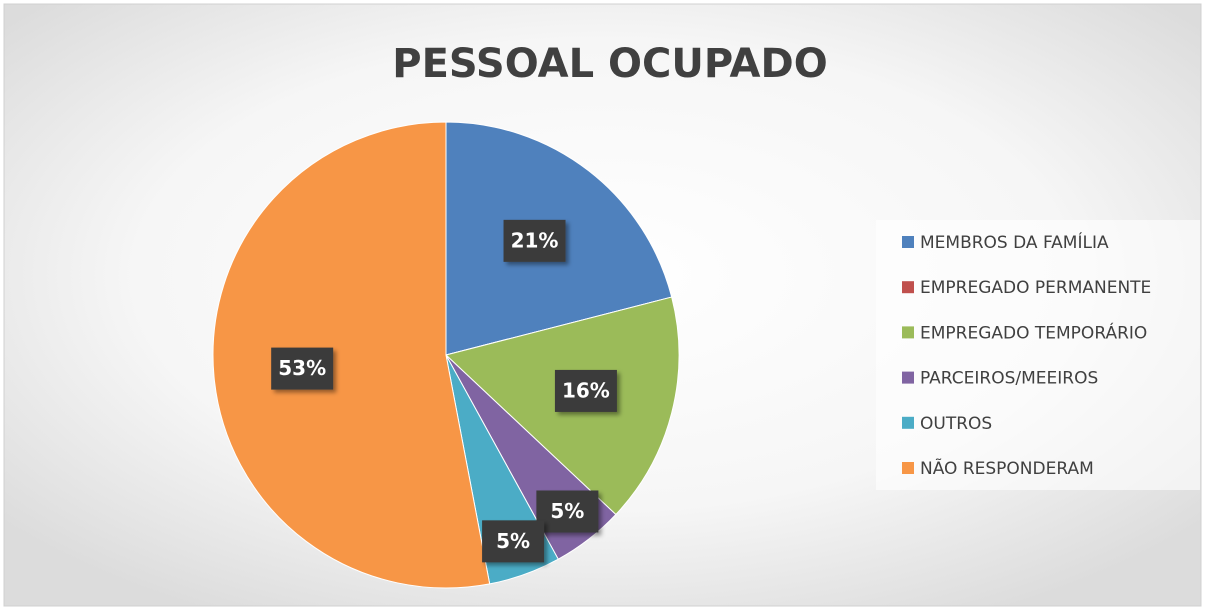 The image size is (1205, 610). I want to click on chart-title: PESSOAL OCUPADO, so click(609, 64).